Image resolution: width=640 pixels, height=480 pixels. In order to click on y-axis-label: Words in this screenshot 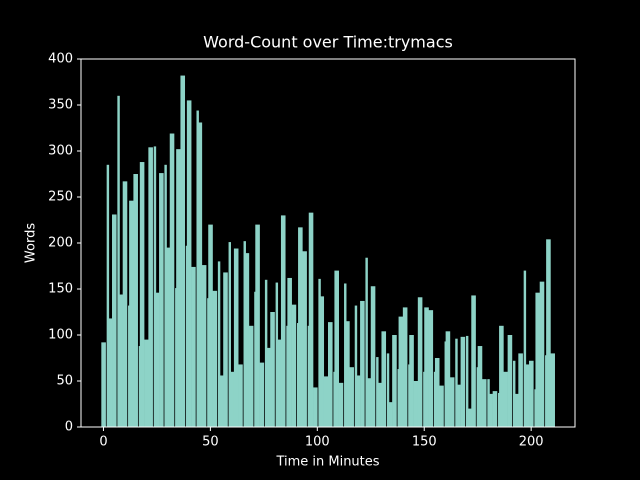, I will do `click(31, 243)`.